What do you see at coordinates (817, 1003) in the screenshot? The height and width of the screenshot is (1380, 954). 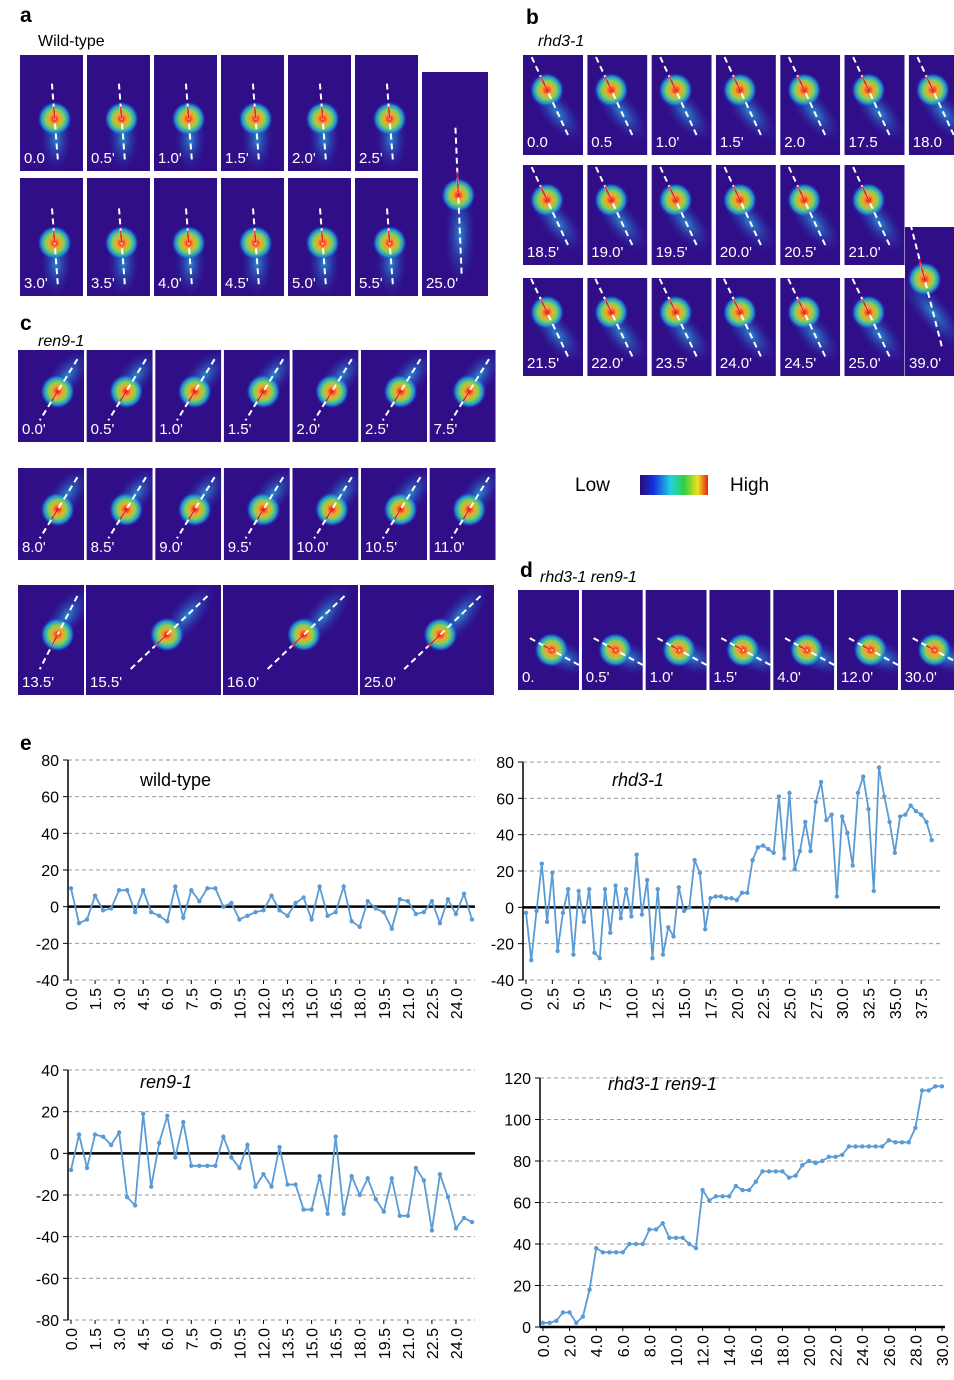 I see `x-tick-label: 27.5` at bounding box center [817, 1003].